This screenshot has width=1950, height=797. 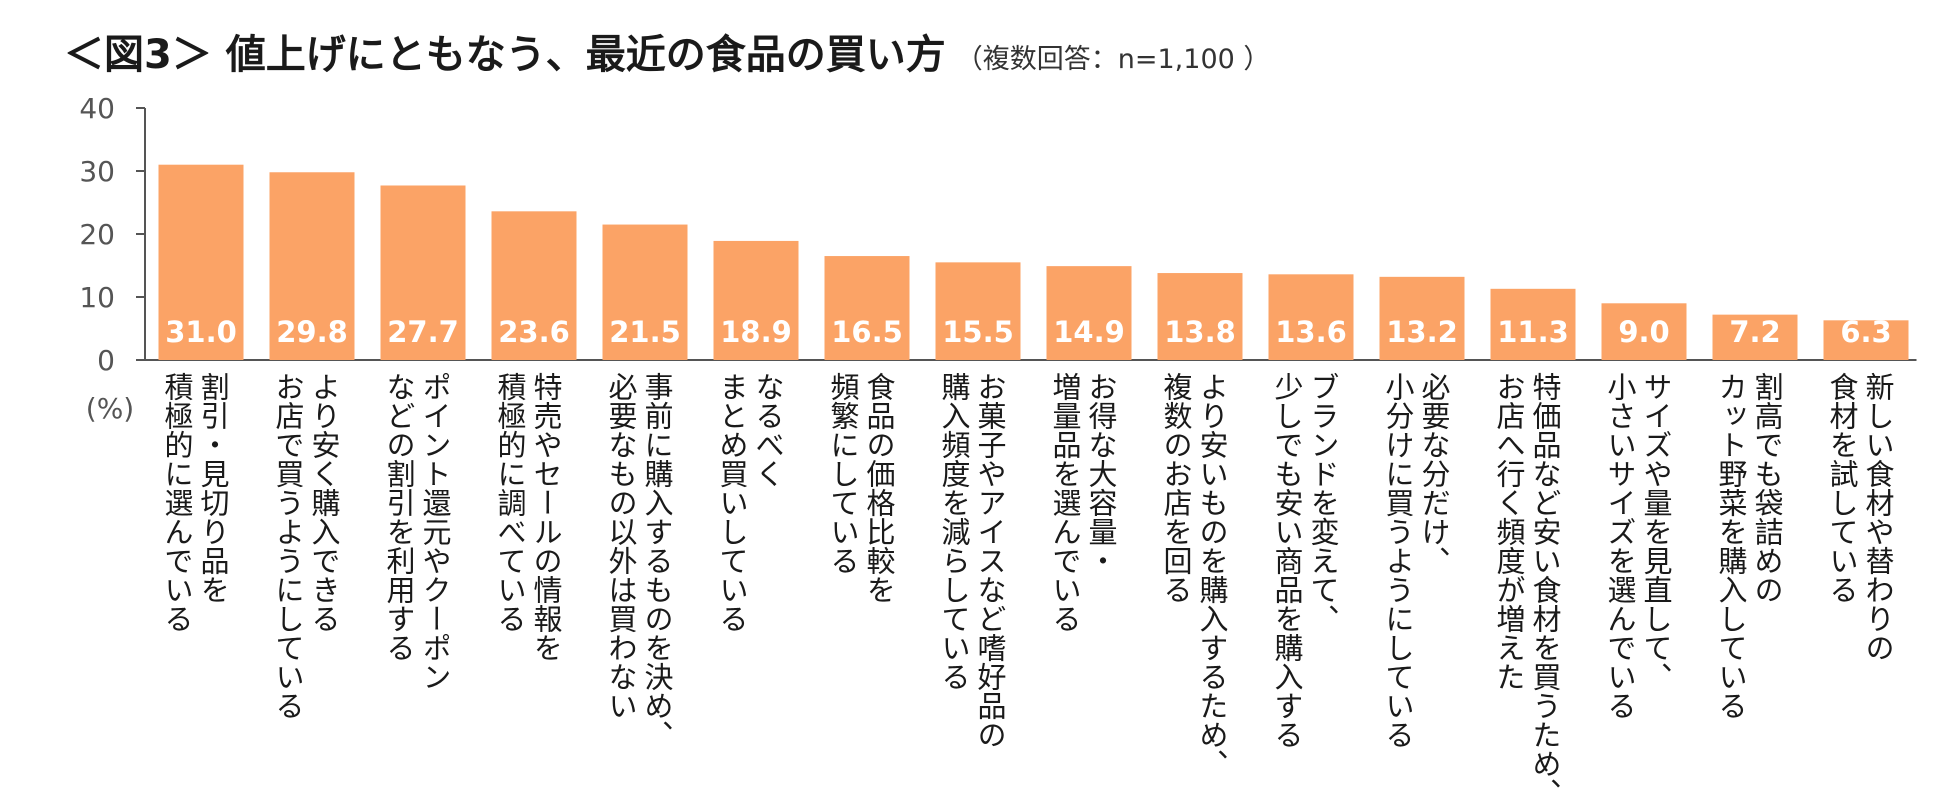 I want to click on category-label-line: なるべく, so click(x=768, y=430).